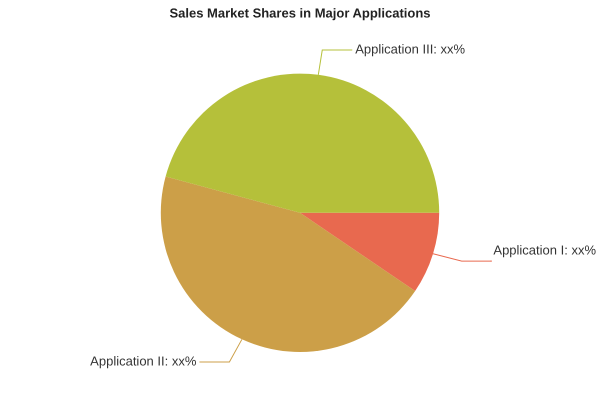 This screenshot has height=400, width=600. Describe the element at coordinates (410, 49) in the screenshot. I see `slice-label: Application III: xx%` at that location.